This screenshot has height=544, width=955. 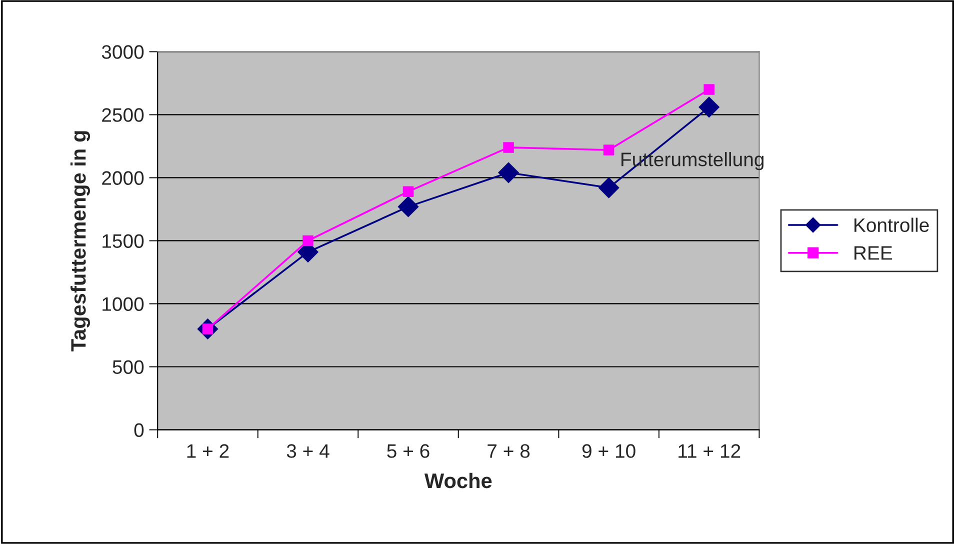 What do you see at coordinates (208, 451) in the screenshot?
I see `x-tick-label: 1 + 2` at bounding box center [208, 451].